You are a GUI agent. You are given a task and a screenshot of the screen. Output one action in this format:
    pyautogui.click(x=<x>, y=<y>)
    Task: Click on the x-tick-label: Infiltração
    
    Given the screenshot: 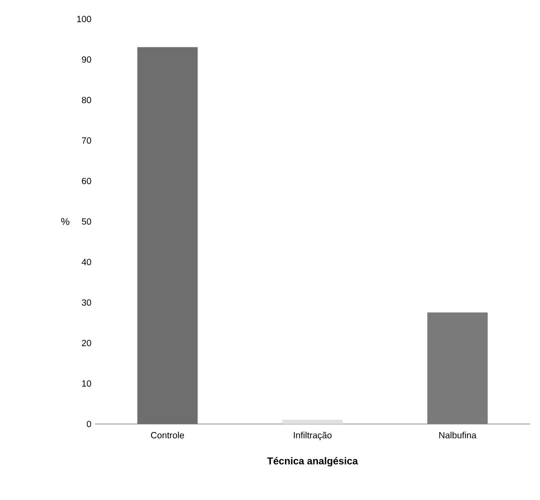 What is the action you would take?
    pyautogui.click(x=313, y=436)
    